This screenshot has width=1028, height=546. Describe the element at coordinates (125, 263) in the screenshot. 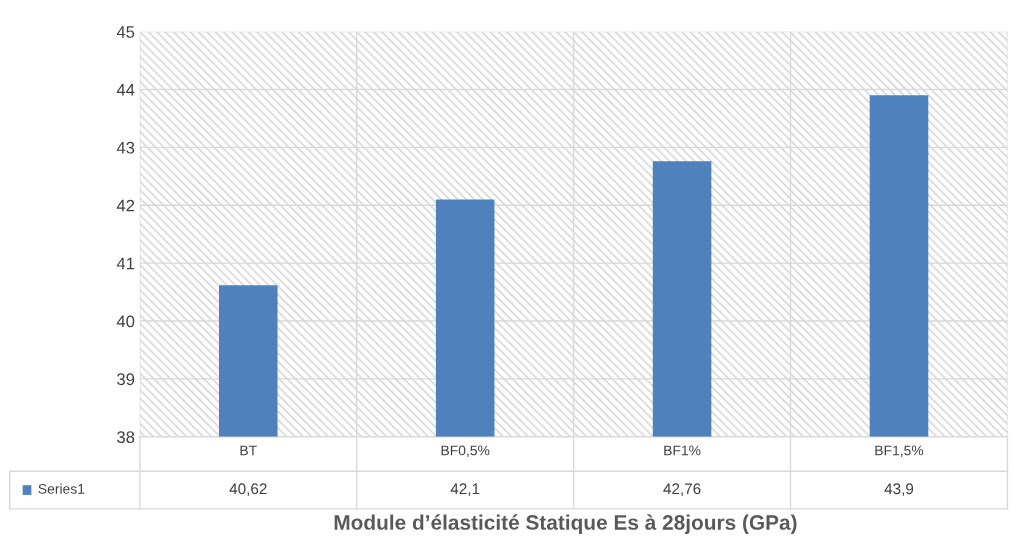

I see `y-tick-label: 41` at that location.